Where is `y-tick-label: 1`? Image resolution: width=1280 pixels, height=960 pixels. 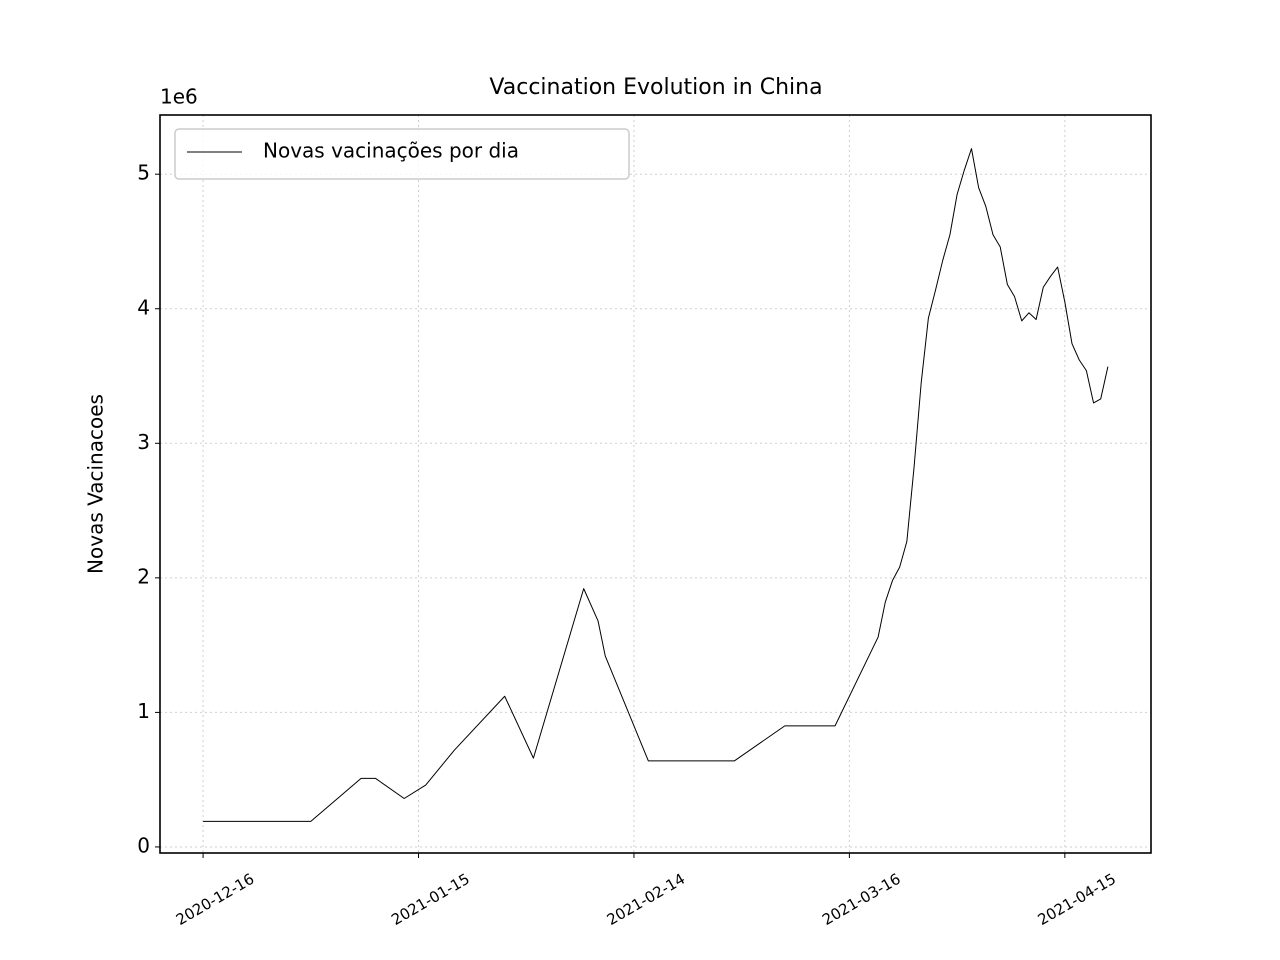
y-tick-label: 1 is located at coordinates (143, 711).